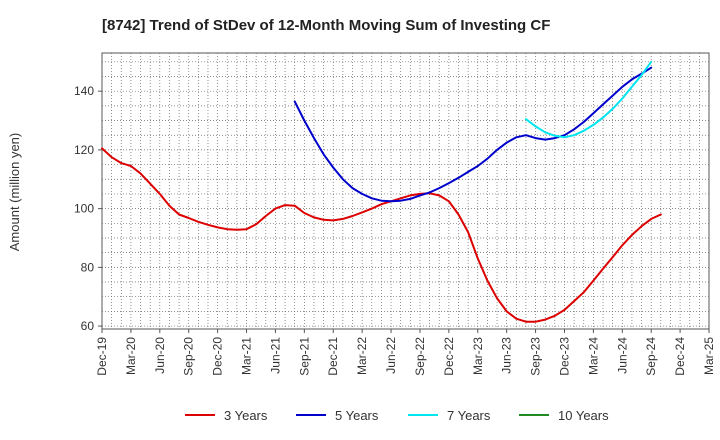  I want to click on x-tick-label: Mar-20, so click(131, 356).